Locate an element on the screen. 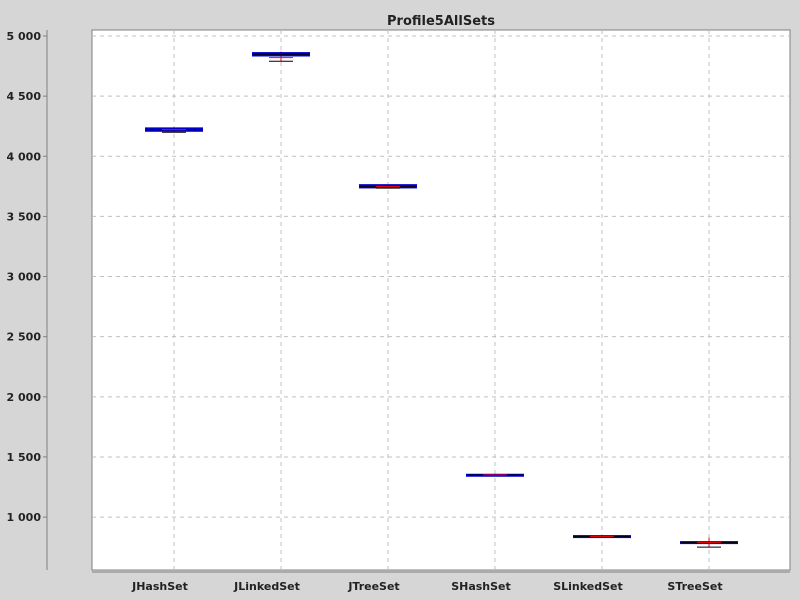 The image size is (800, 600). box-SHashSet is located at coordinates (495, 475).